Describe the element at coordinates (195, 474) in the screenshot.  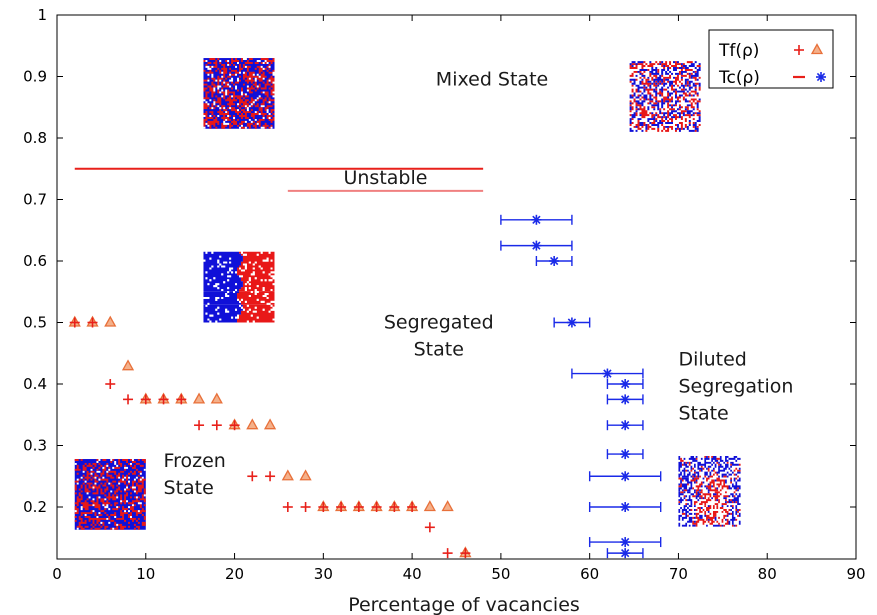
I see `annotation-frozen: Frozen State` at that location.